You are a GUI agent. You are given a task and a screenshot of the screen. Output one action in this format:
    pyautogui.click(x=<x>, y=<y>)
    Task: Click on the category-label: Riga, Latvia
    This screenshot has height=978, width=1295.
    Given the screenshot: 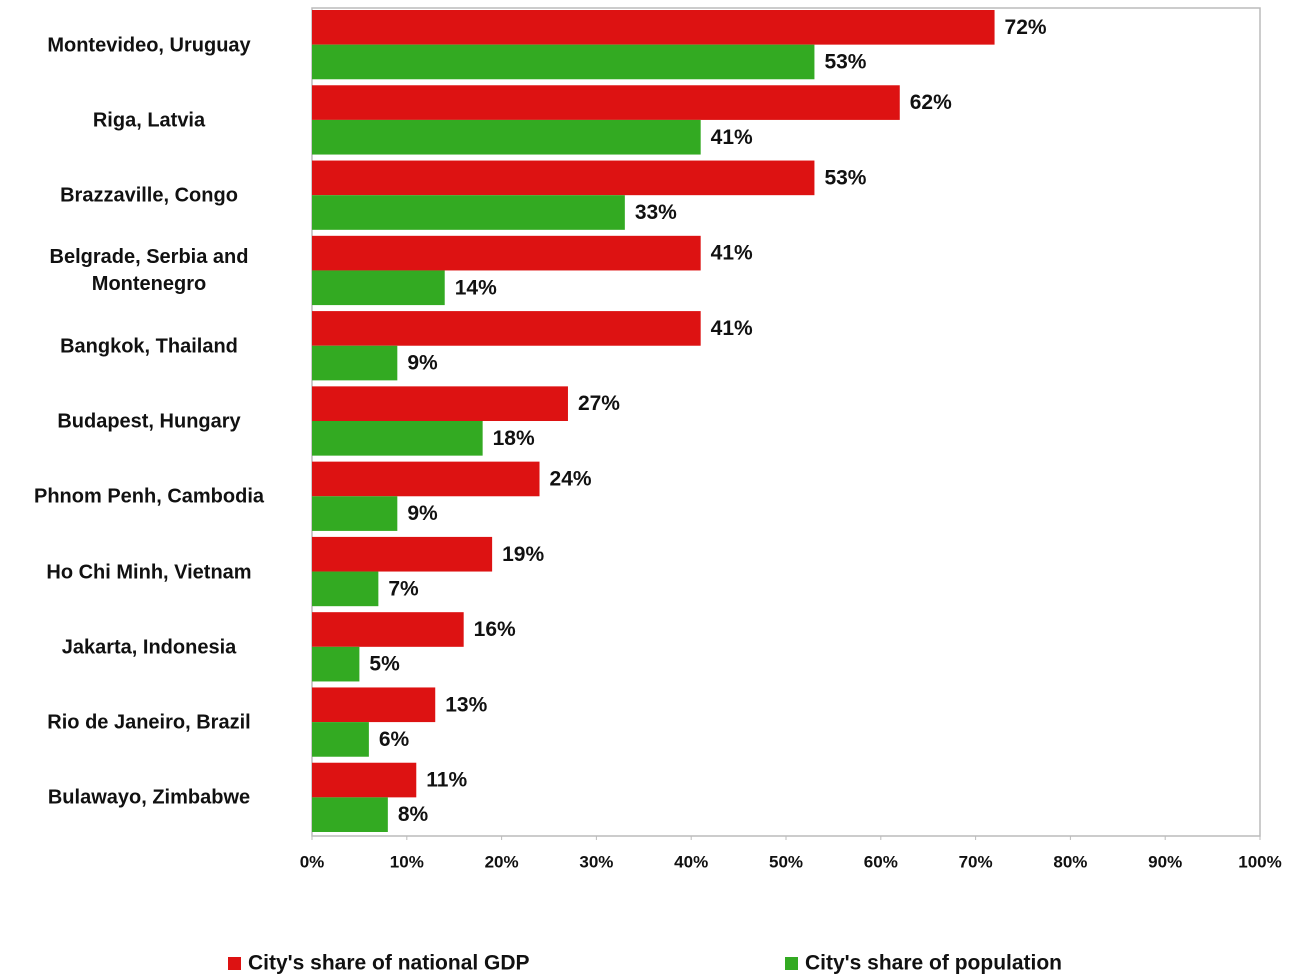 What is the action you would take?
    pyautogui.click(x=149, y=120)
    